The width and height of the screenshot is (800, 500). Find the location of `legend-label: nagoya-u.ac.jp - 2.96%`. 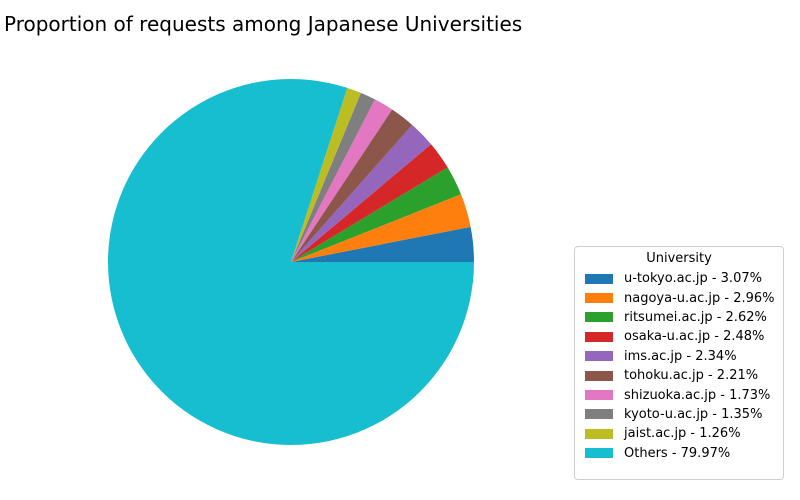

legend-label: nagoya-u.ac.jp - 2.96% is located at coordinates (699, 298).